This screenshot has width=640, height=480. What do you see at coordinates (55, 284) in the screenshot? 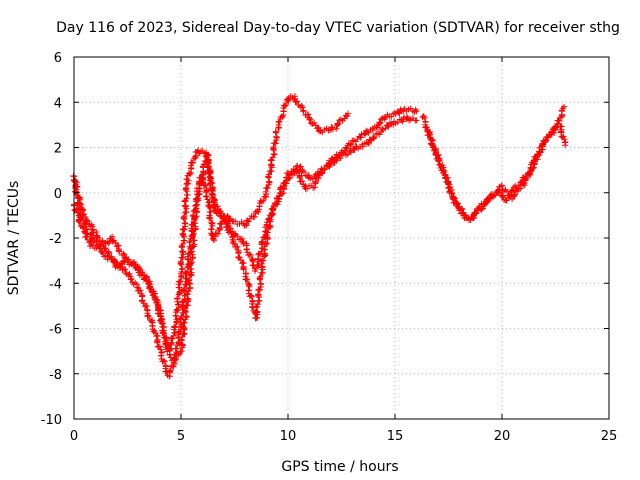
I see `y-tick-label: -4` at bounding box center [55, 284].